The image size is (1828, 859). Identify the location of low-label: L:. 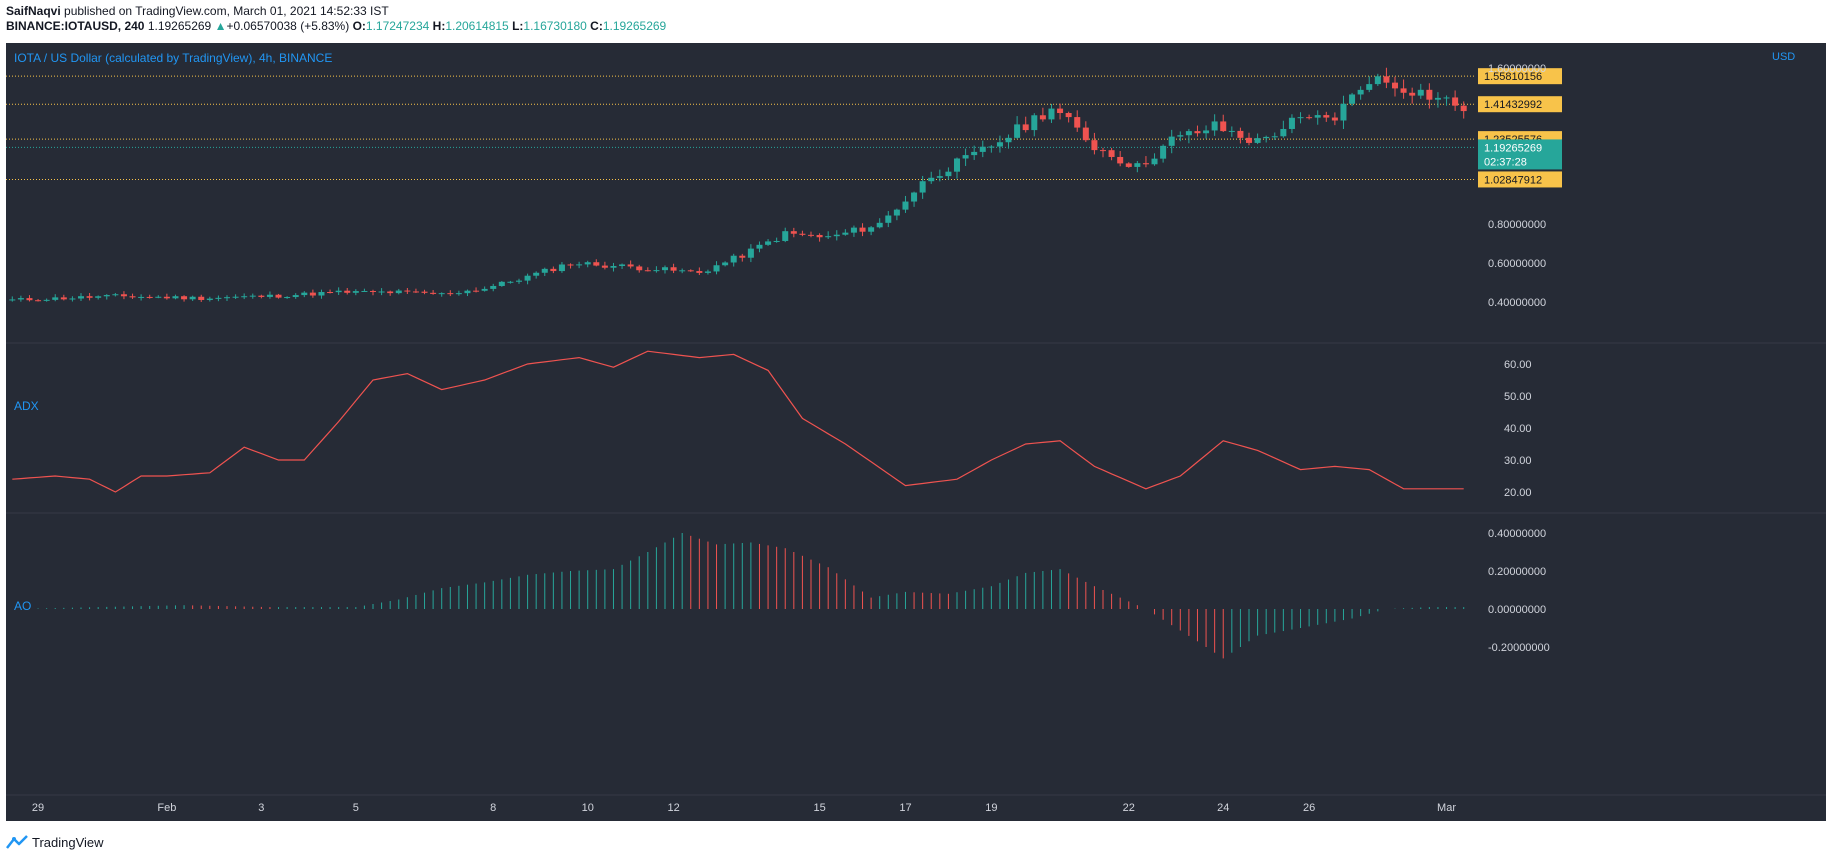
(518, 26).